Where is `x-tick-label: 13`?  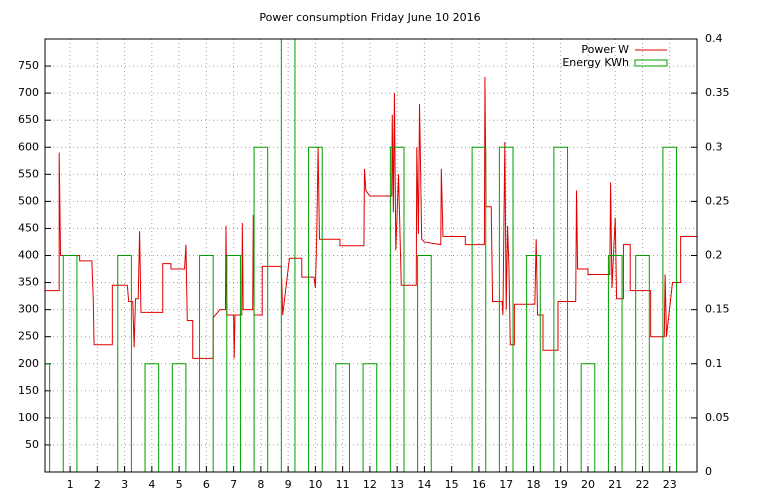
x-tick-label: 13 is located at coordinates (397, 484).